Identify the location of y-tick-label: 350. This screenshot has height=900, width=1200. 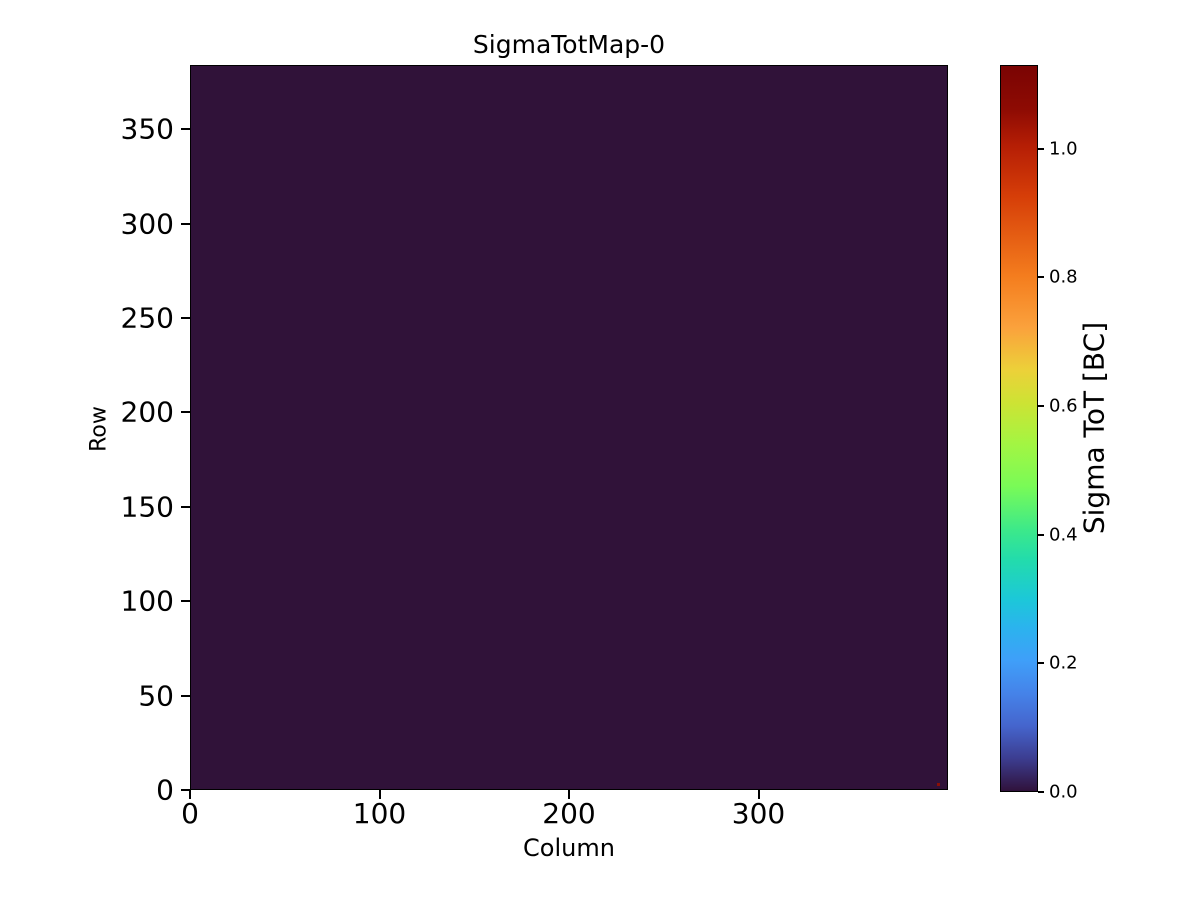
(147, 129).